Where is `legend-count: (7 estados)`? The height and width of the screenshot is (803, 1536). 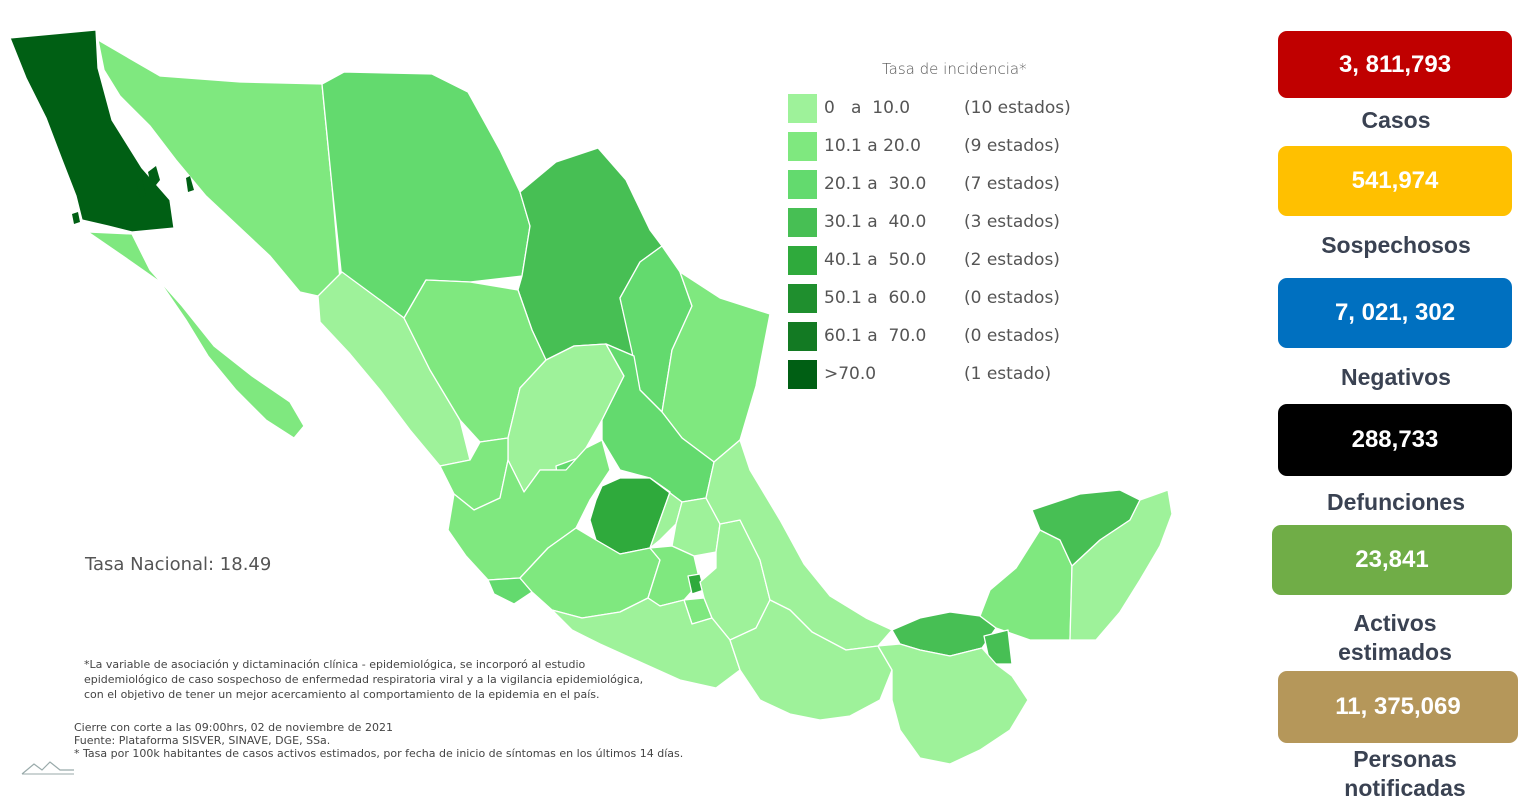 legend-count: (7 estados) is located at coordinates (1012, 184).